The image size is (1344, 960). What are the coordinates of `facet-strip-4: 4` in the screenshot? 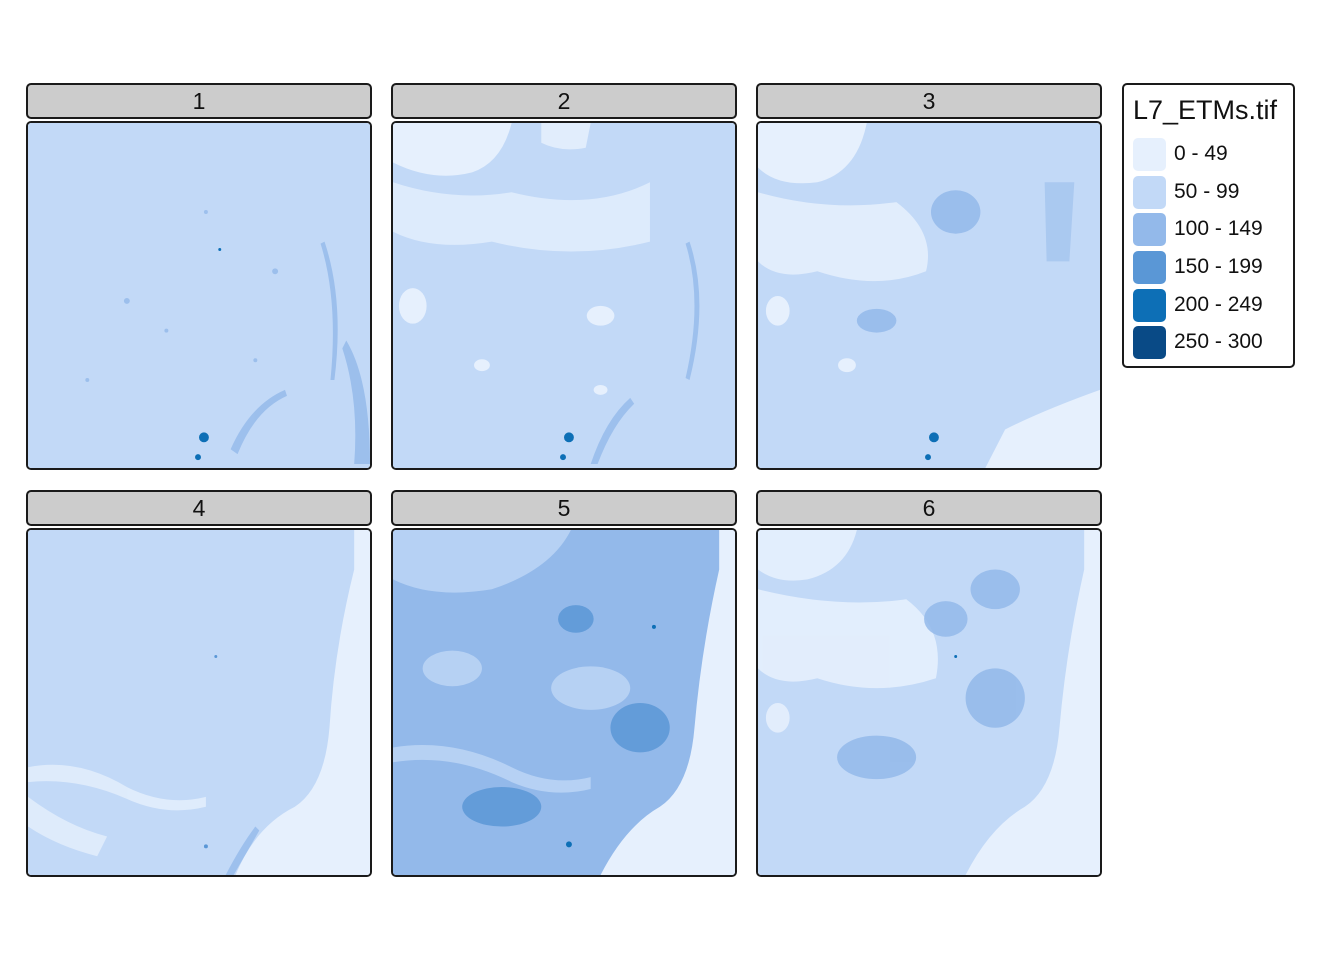 It's located at (199, 508).